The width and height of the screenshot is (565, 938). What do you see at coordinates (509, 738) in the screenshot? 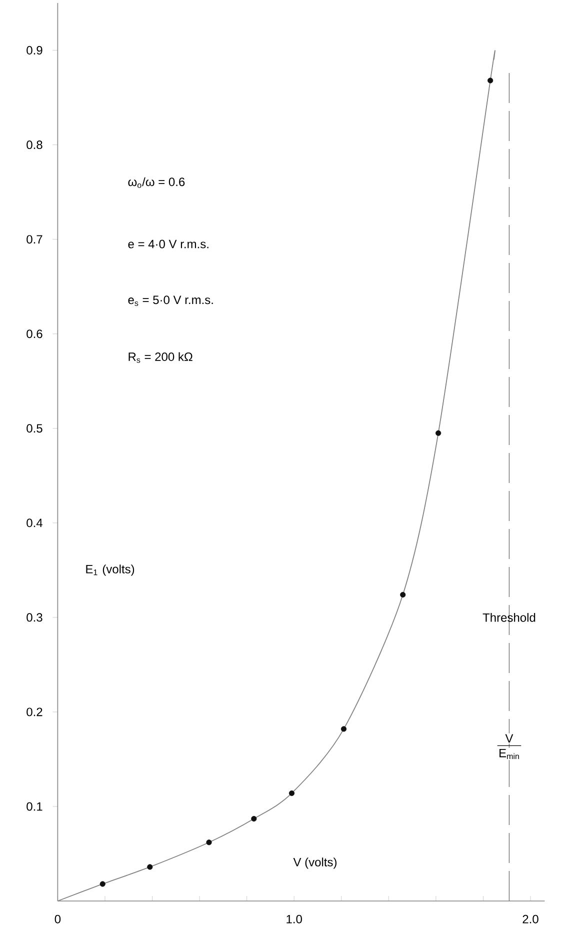
I see `annotation: V` at bounding box center [509, 738].